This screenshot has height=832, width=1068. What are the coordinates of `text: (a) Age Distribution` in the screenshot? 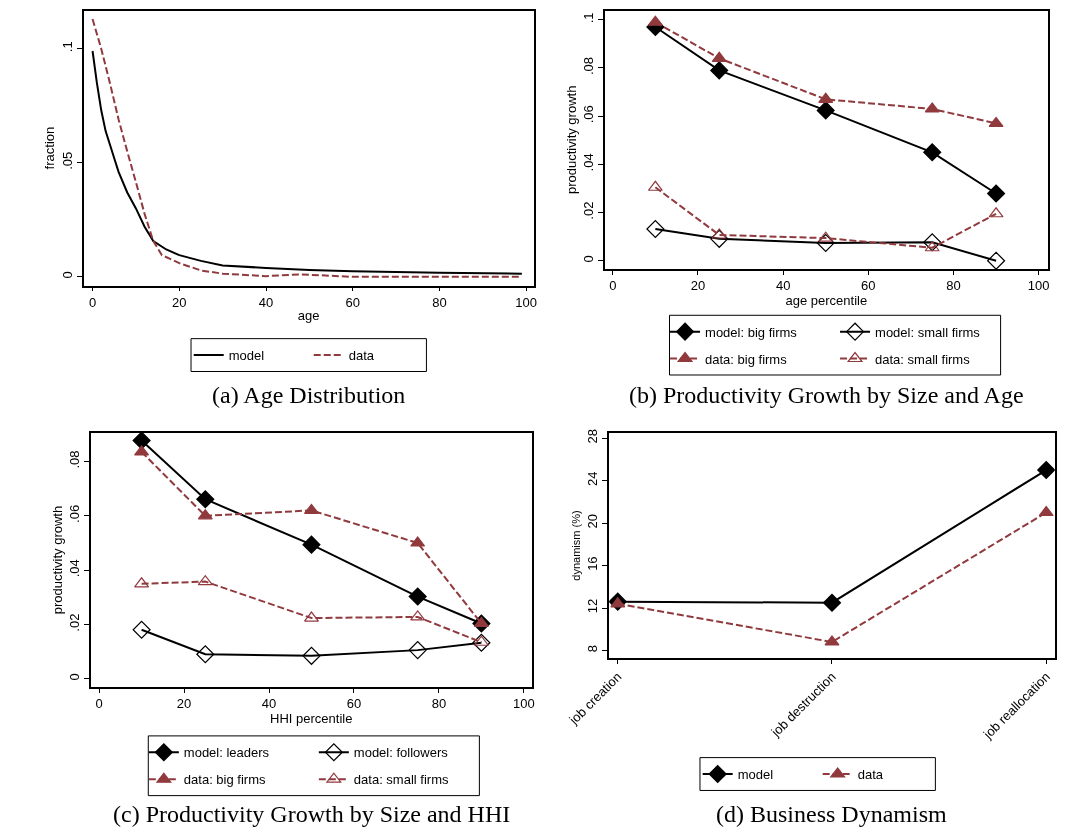 It's located at (309, 395).